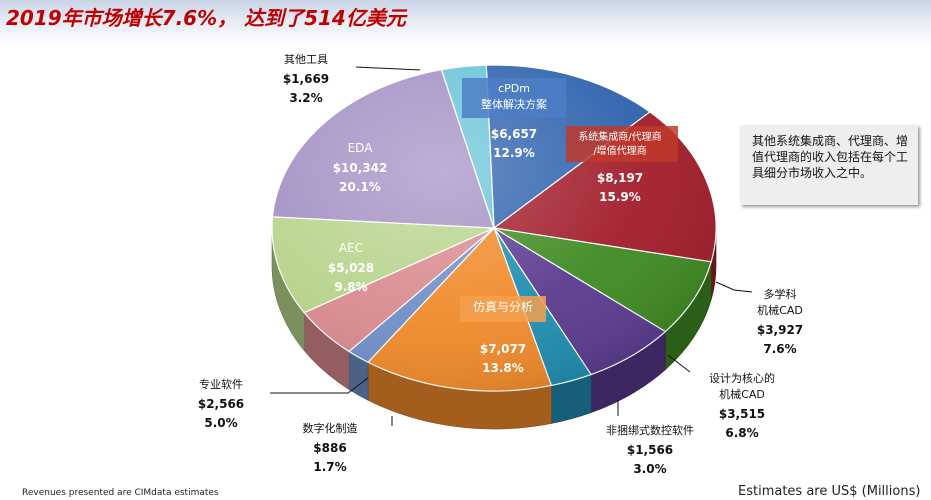  I want to click on slice-label-9-line-0: EDA, so click(361, 148).